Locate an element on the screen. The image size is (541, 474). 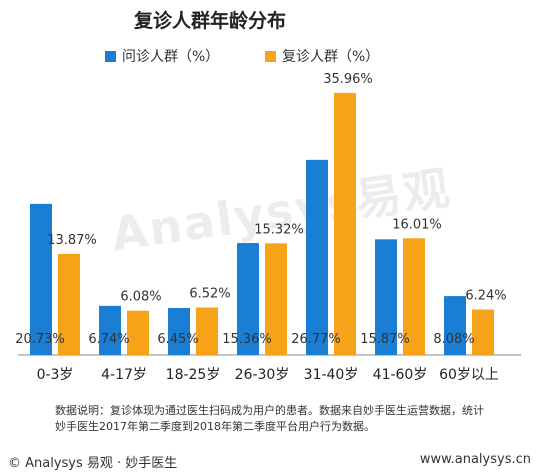
data-label-series2-3: 15.32% is located at coordinates (279, 229).